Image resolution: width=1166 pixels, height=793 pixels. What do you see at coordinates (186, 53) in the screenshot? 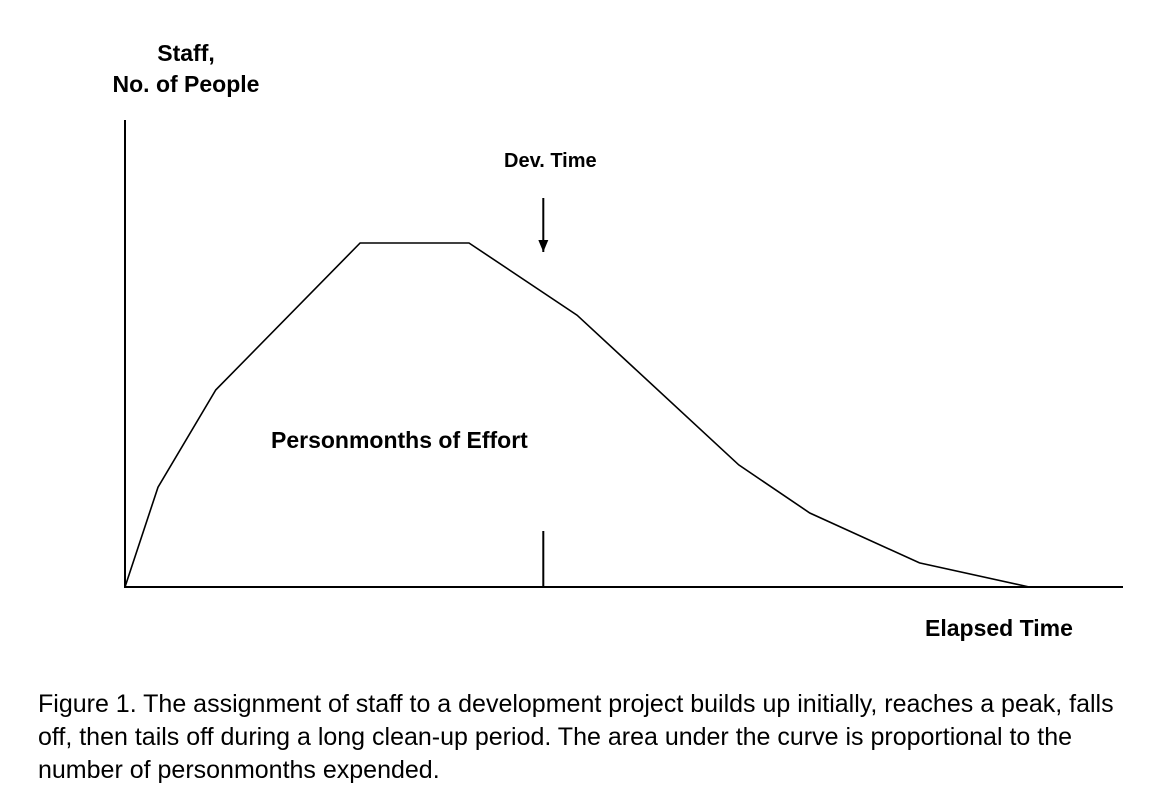
I see `y-axis-label-line1: Staff,` at bounding box center [186, 53].